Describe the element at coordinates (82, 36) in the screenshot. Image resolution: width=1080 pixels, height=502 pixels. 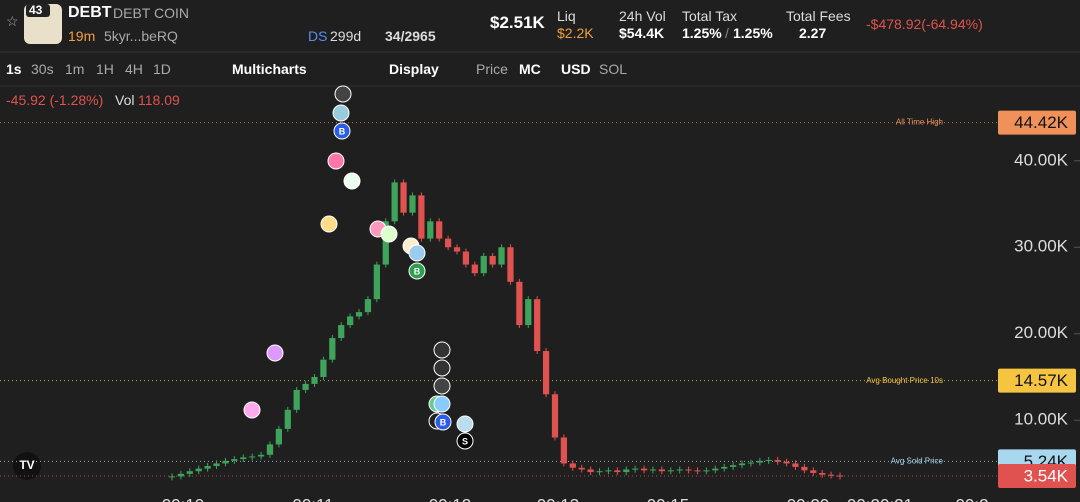
I see `age: 19m` at that location.